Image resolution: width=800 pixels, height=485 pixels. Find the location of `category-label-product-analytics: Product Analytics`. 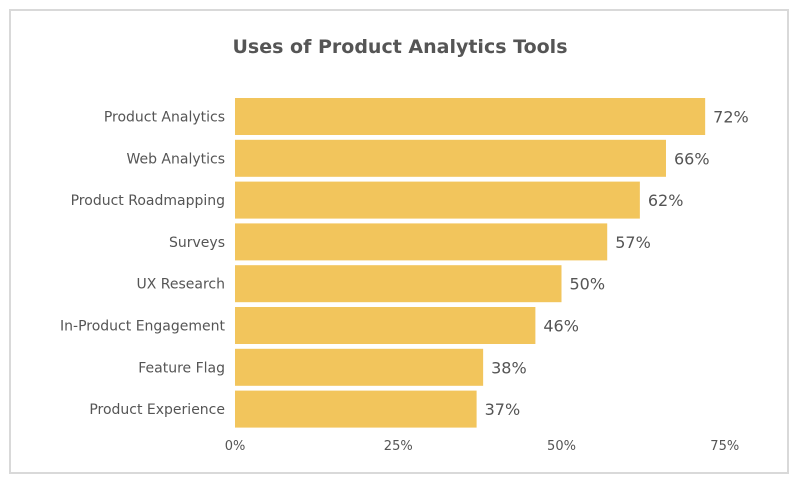

category-label-product-analytics: Product Analytics is located at coordinates (164, 118).